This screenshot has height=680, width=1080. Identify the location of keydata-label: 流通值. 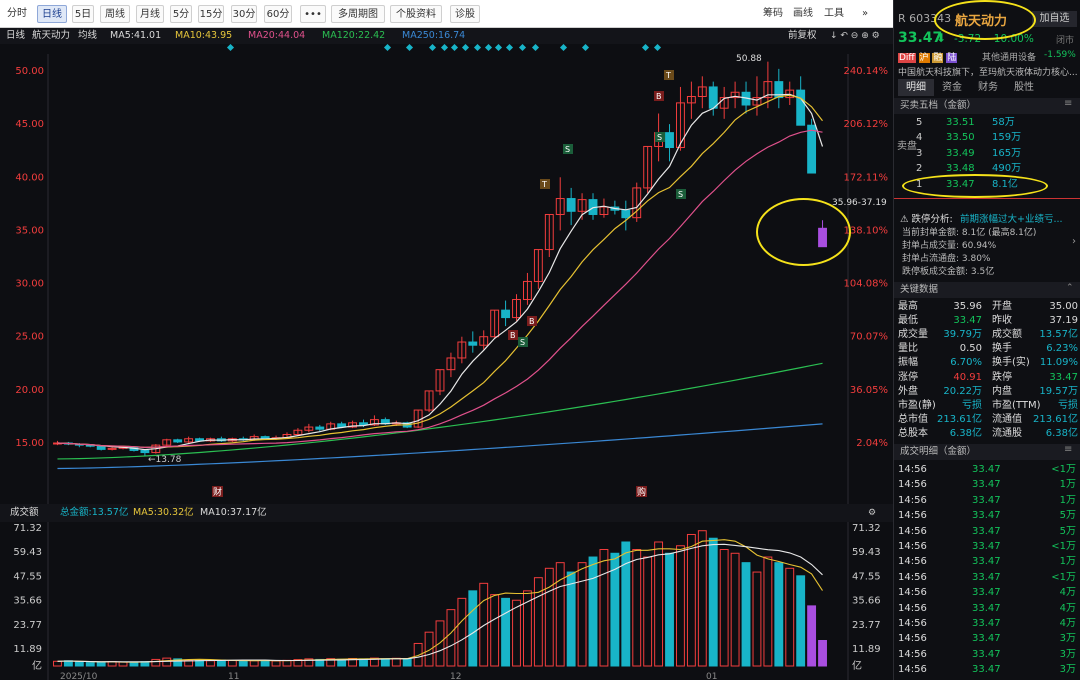
(1007, 419).